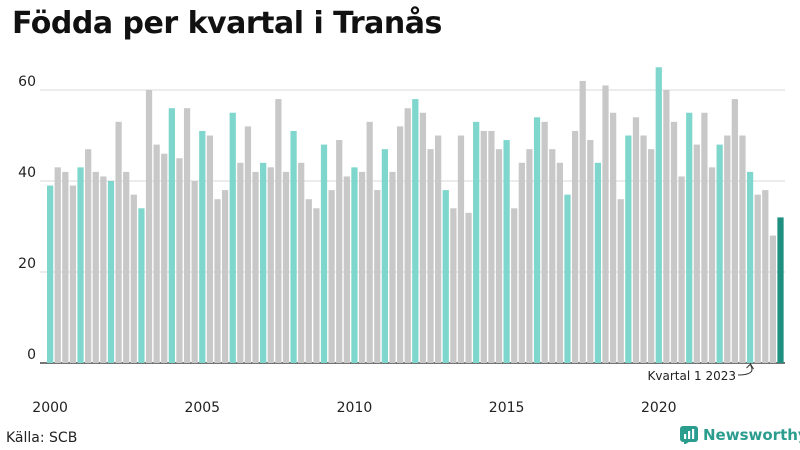 The height and width of the screenshot is (450, 800). What do you see at coordinates (50, 408) in the screenshot?
I see `x-tick-label: 2000` at bounding box center [50, 408].